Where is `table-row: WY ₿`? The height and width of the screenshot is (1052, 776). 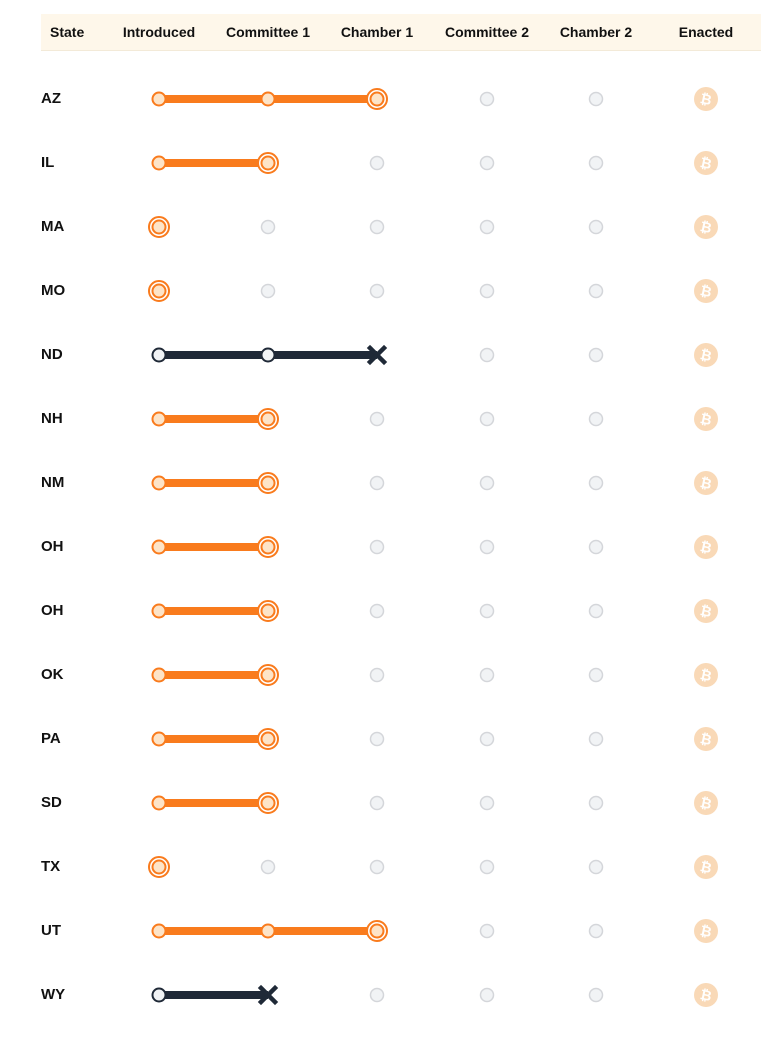
table-row: WY ₿ is located at coordinates (388, 995).